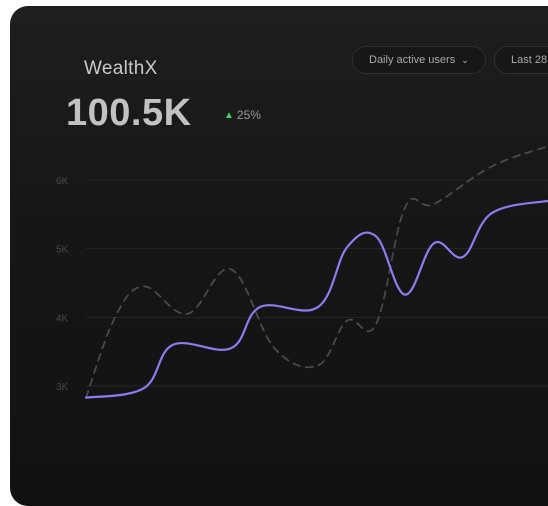 This screenshot has height=506, width=548. Describe the element at coordinates (465, 59) in the screenshot. I see `chevron-down-icon: ⌄` at that location.